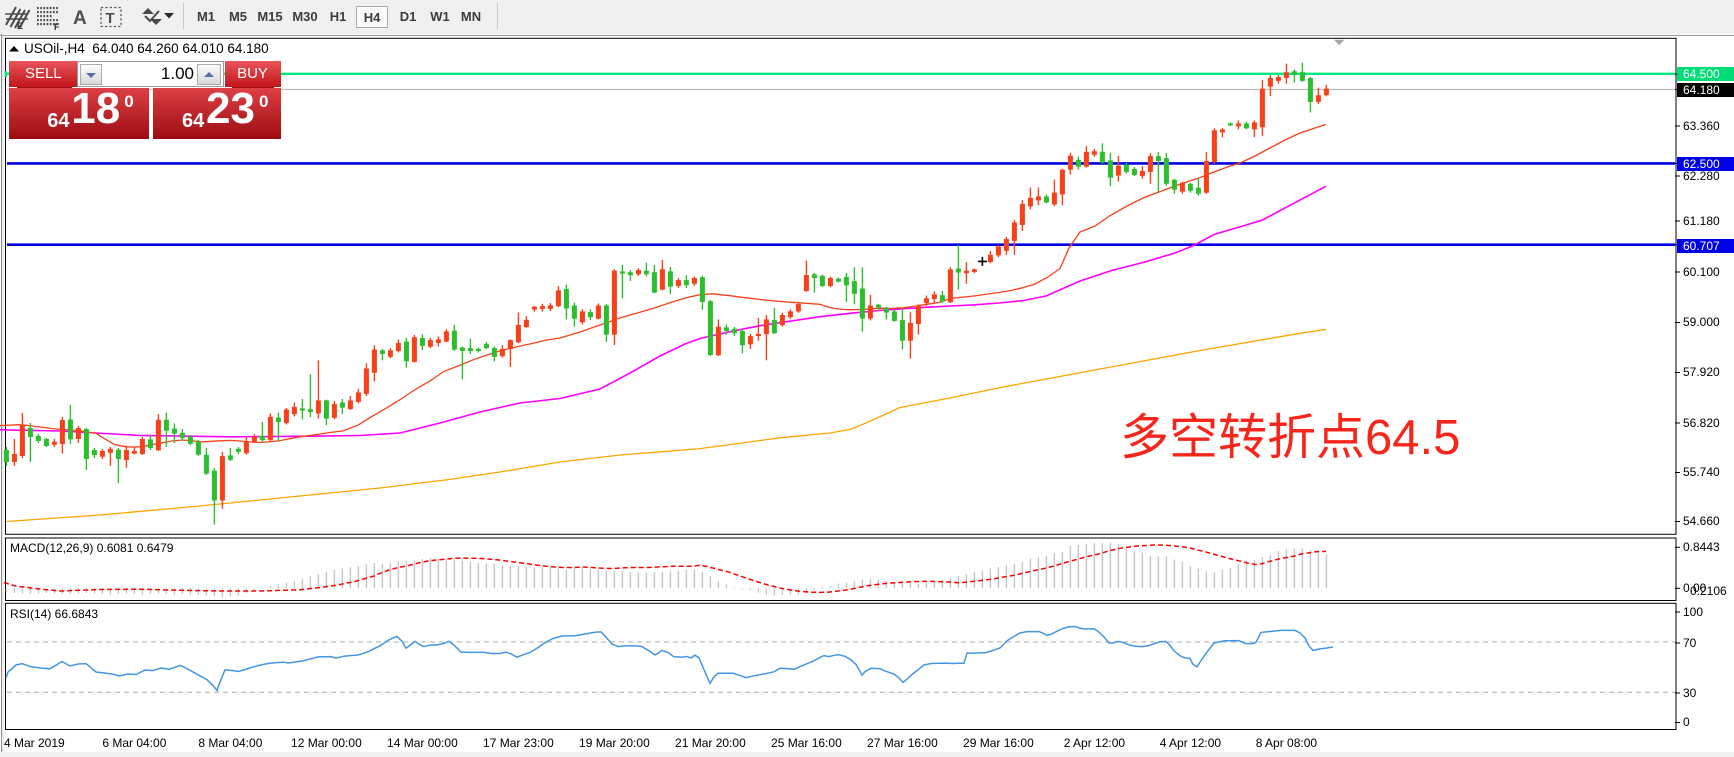 The height and width of the screenshot is (757, 1734). Describe the element at coordinates (57, 27) in the screenshot. I see `svg-text: F` at that location.